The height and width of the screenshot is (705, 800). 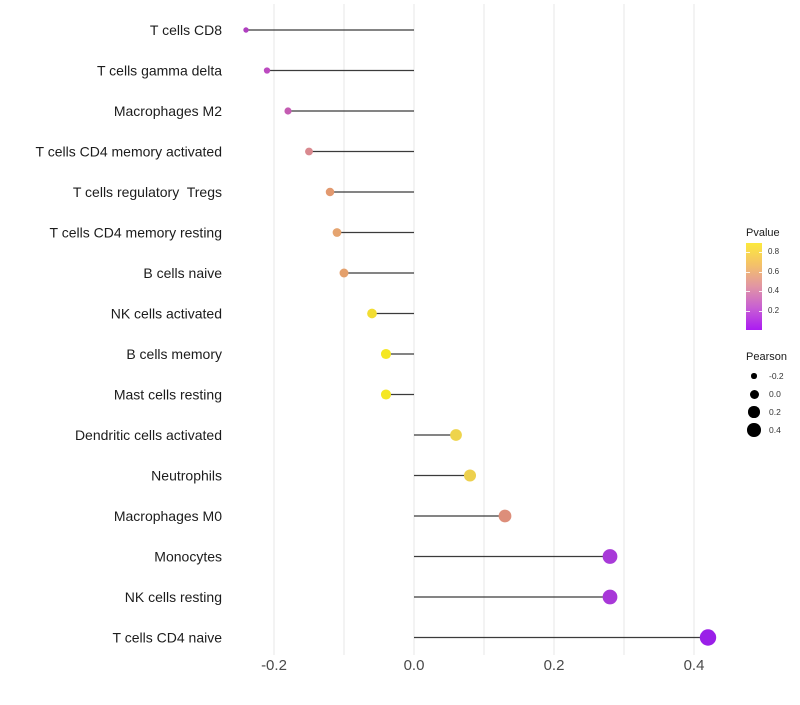 What do you see at coordinates (159, 71) in the screenshot?
I see `category-label: T cells gamma delta` at bounding box center [159, 71].